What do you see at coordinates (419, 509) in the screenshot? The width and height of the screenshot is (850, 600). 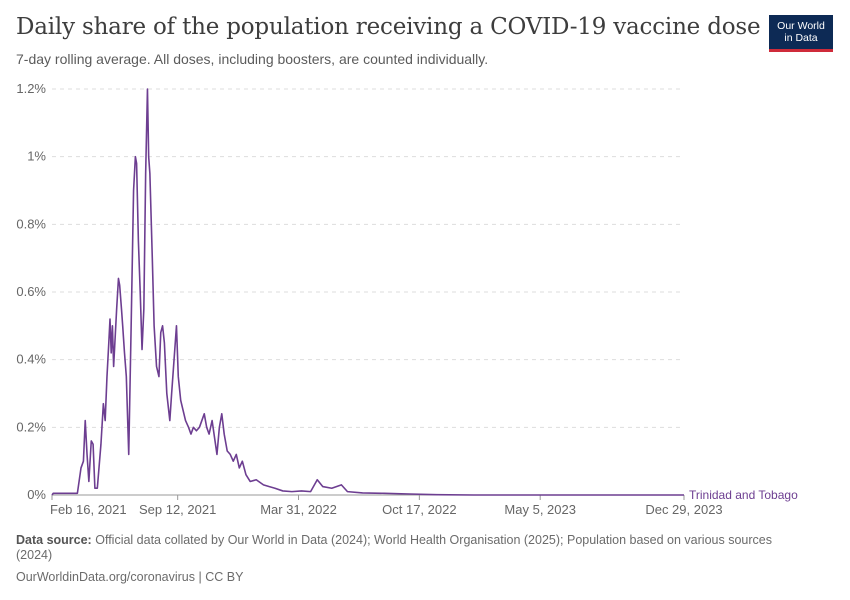 I see `x-tick-label: Oct 17, 2022` at bounding box center [419, 509].